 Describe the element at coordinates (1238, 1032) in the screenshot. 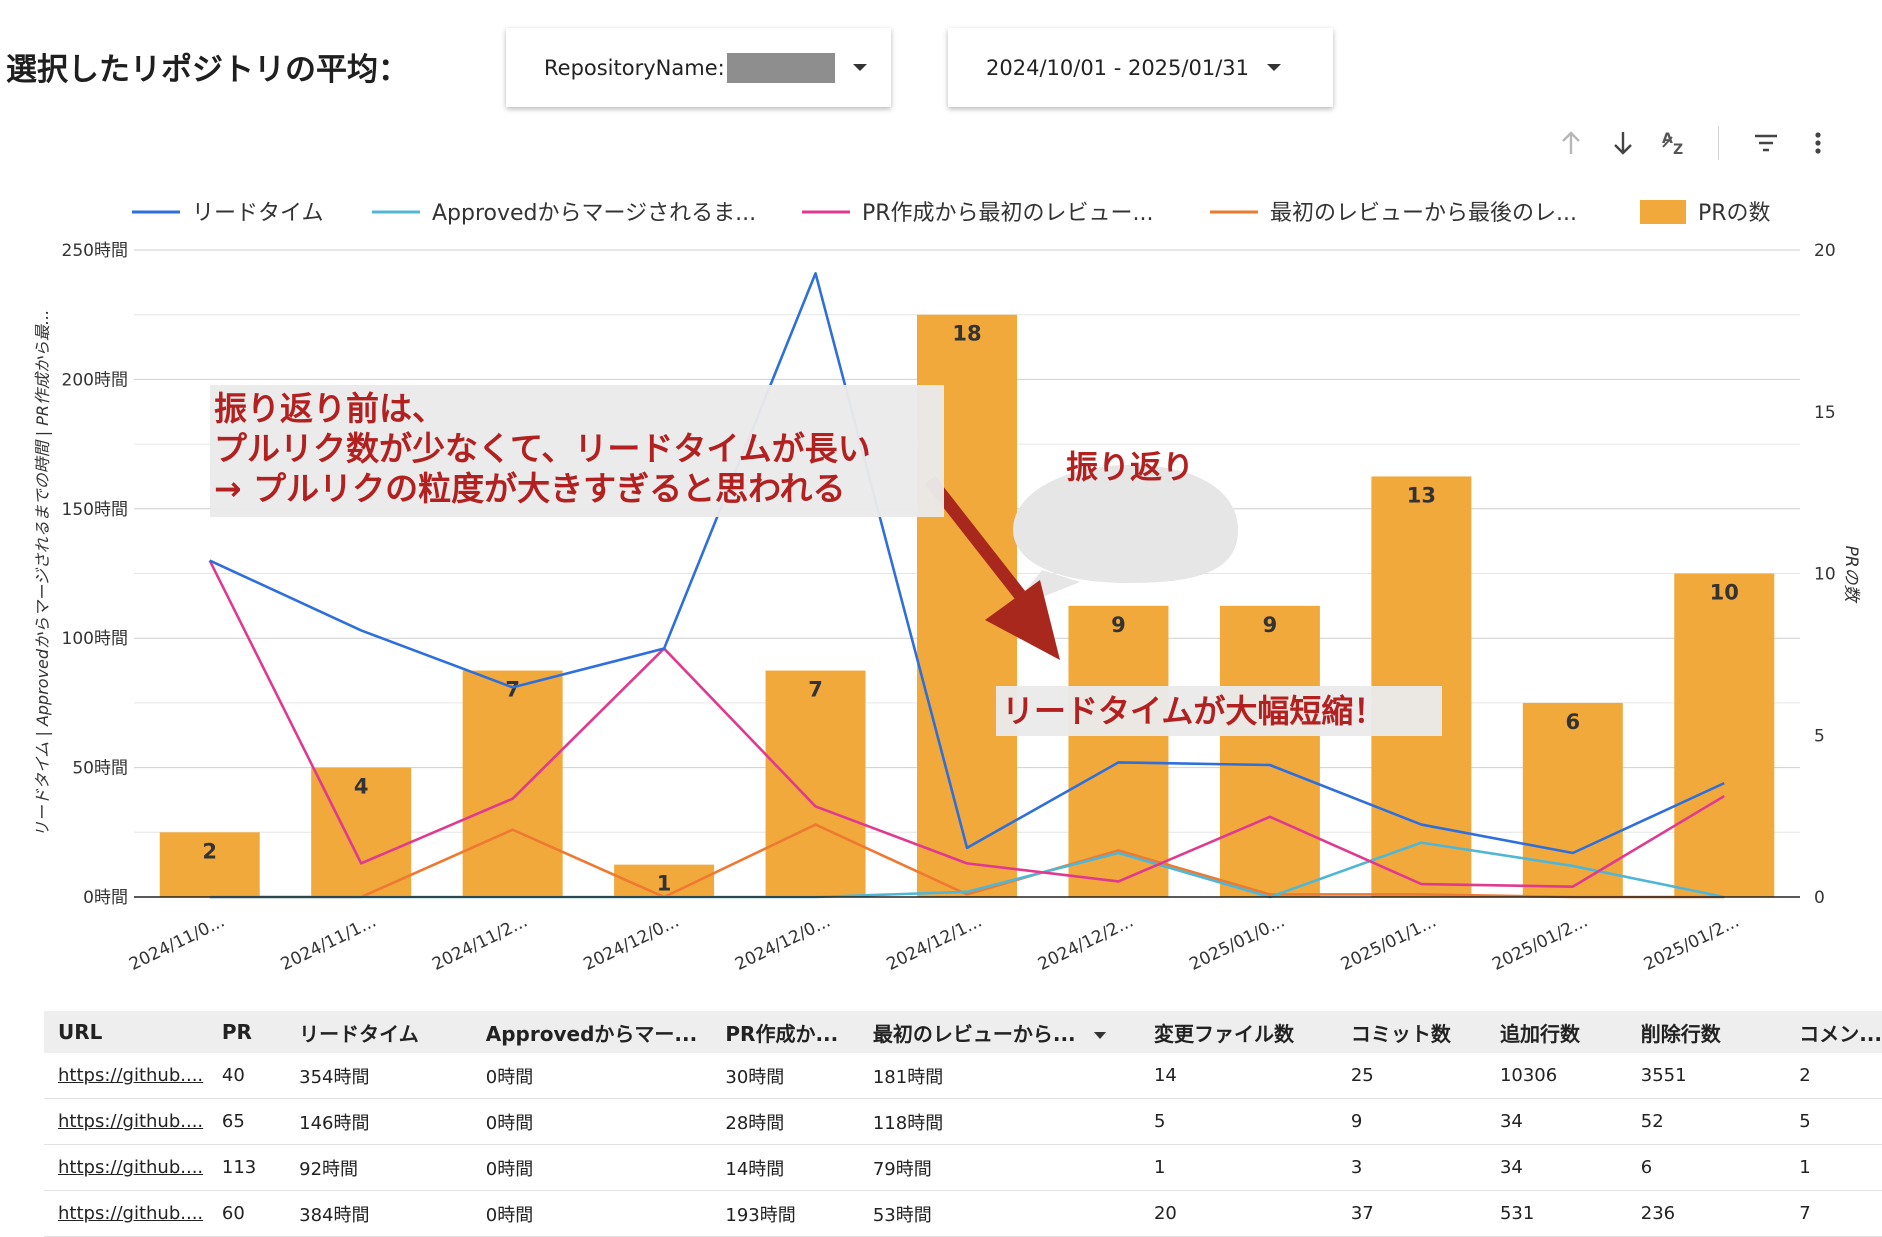

I see `column-header-changed-files: 変更ファイル数` at that location.